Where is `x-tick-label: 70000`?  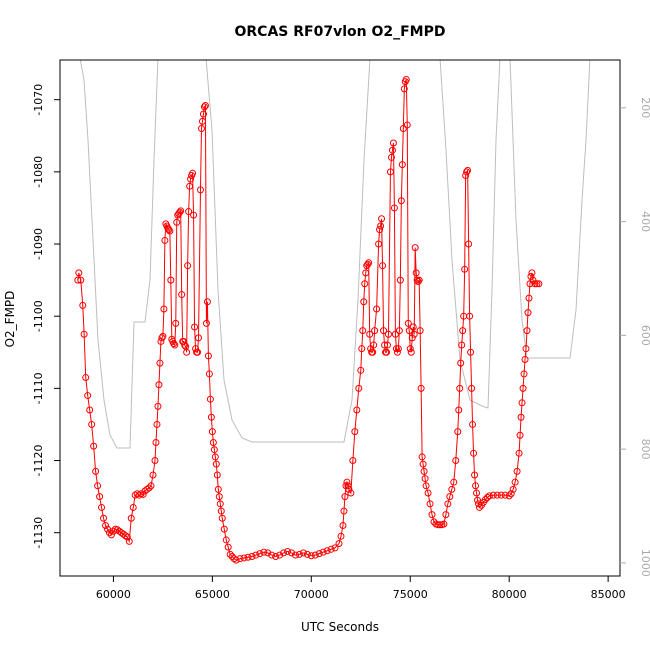 x-tick-label: 70000 is located at coordinates (311, 594).